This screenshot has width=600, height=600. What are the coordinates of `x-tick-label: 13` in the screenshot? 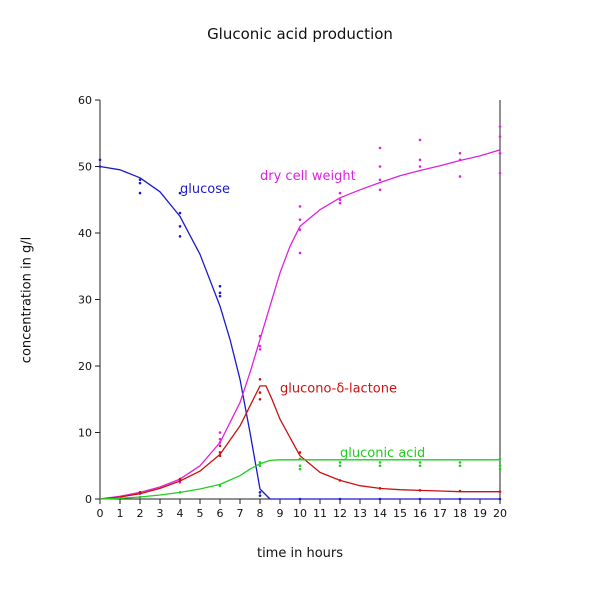 It's located at (360, 513).